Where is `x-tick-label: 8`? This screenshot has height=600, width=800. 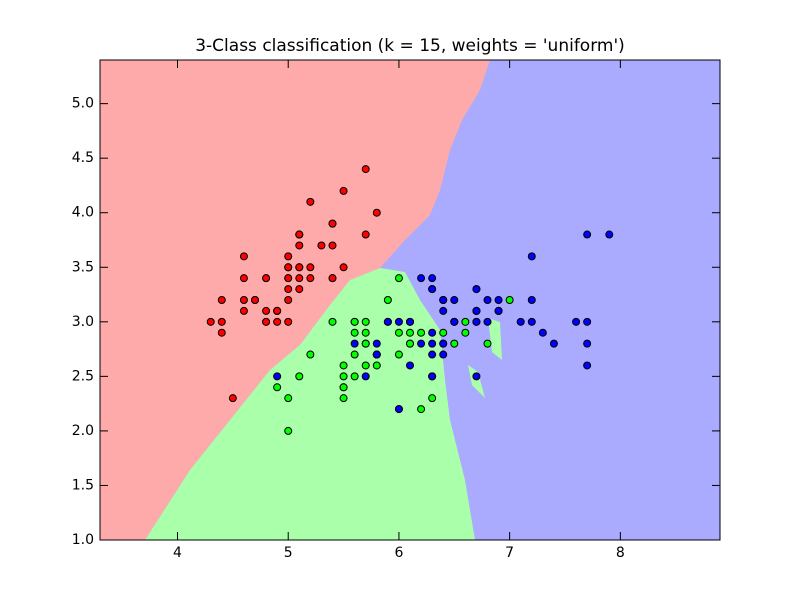
x-tick-label: 8 is located at coordinates (620, 553).